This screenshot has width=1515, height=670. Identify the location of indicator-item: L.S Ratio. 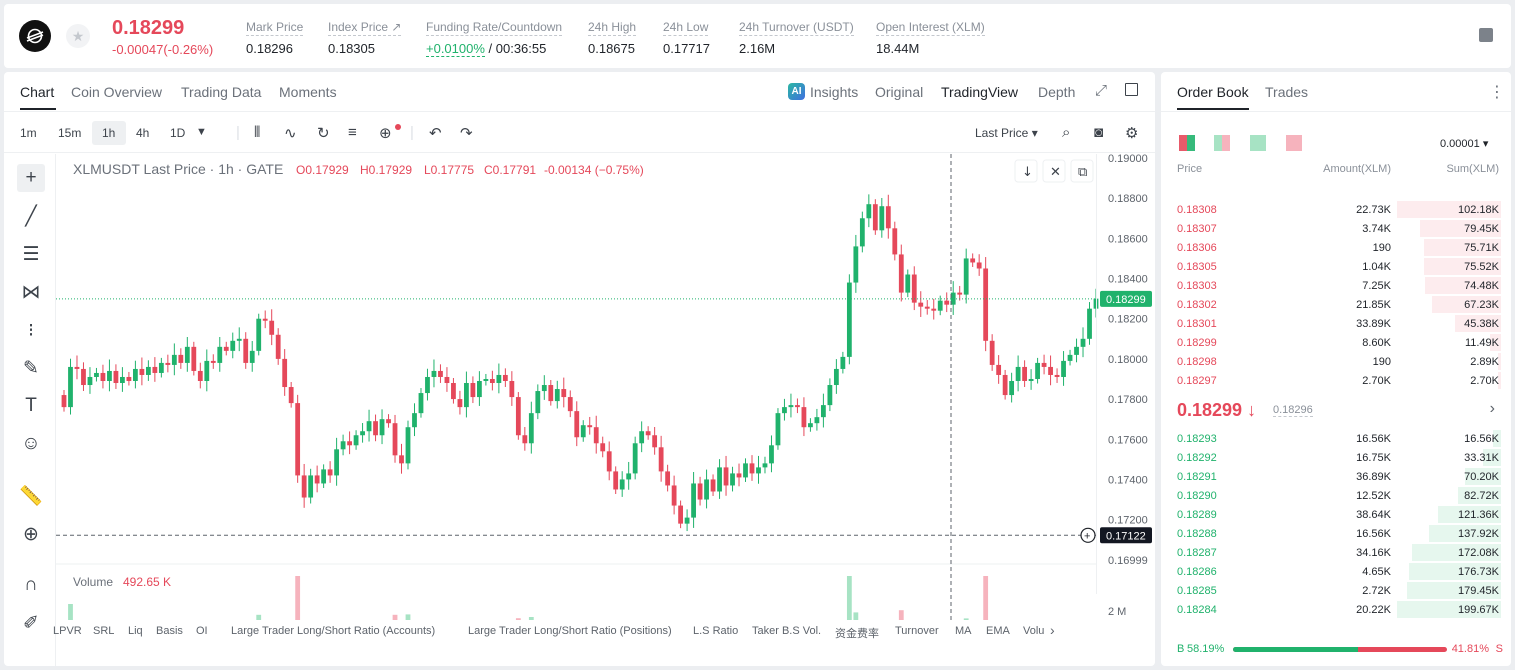
(716, 631).